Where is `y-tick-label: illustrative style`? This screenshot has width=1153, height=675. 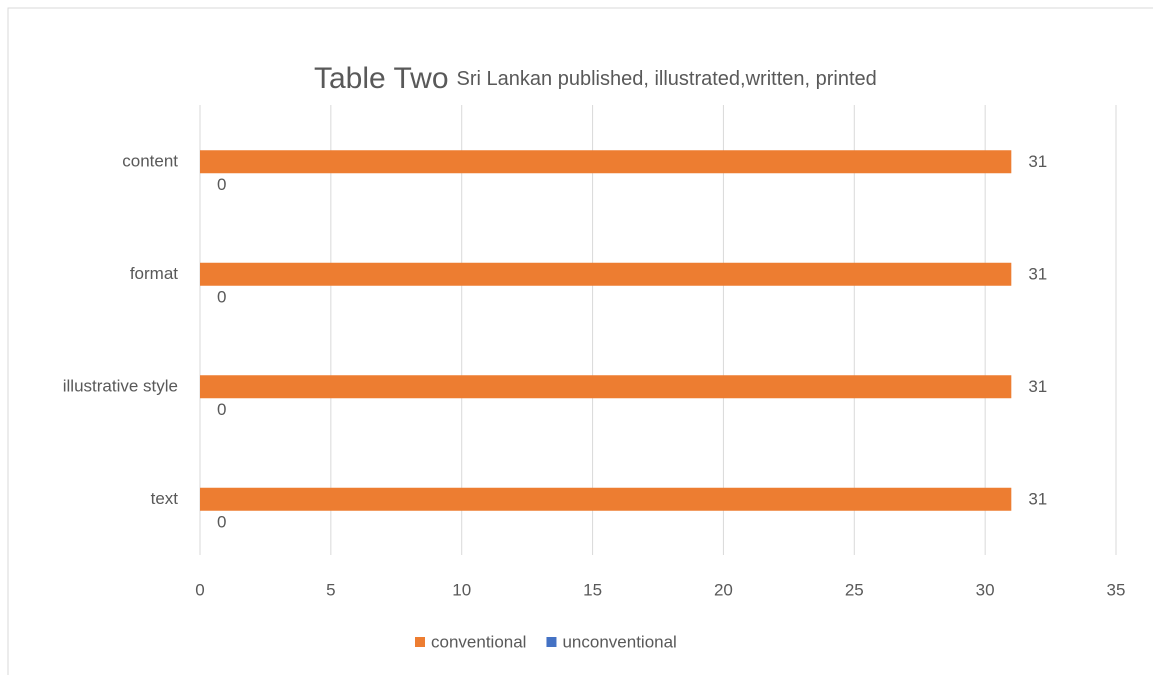 y-tick-label: illustrative style is located at coordinates (120, 386).